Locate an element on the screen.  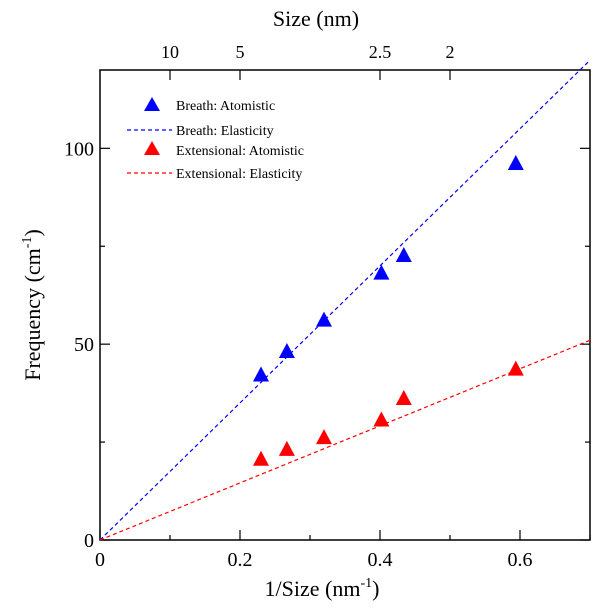
top-tick-label: 2.5 is located at coordinates (380, 52).